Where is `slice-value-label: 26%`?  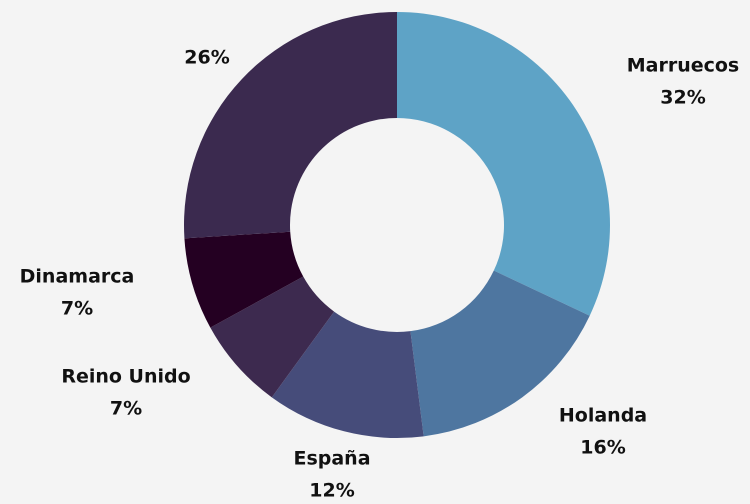
slice-value-label: 26% is located at coordinates (206, 58).